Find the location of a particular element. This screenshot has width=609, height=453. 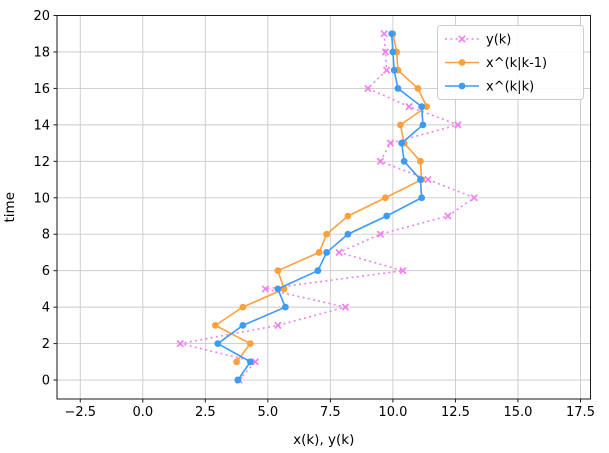

x-tick-label: 0.0 is located at coordinates (142, 412).